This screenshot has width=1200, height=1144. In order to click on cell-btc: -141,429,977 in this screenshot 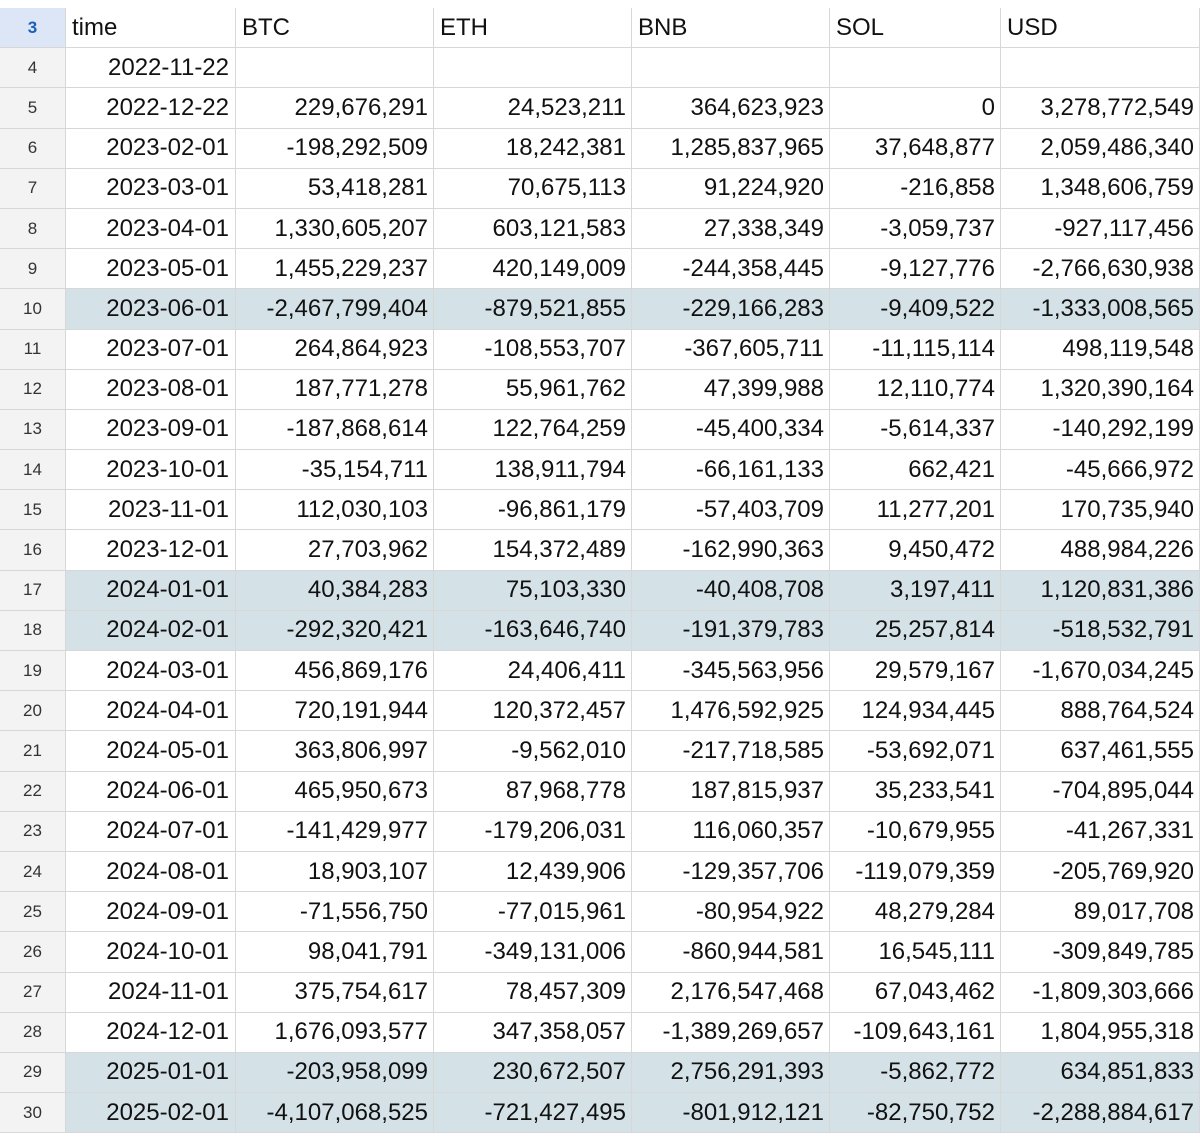, I will do `click(335, 831)`.